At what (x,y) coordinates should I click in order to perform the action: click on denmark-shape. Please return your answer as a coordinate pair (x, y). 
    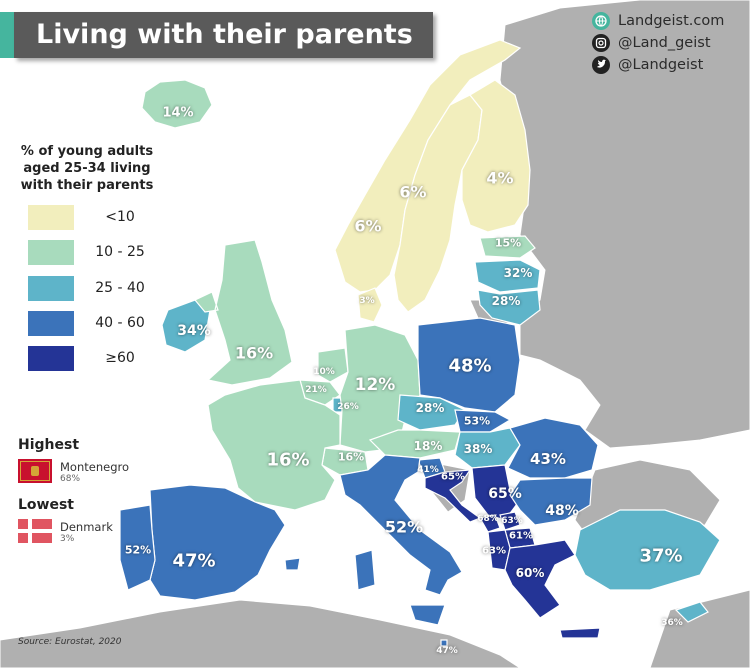
    Looking at the image, I should click on (370, 305).